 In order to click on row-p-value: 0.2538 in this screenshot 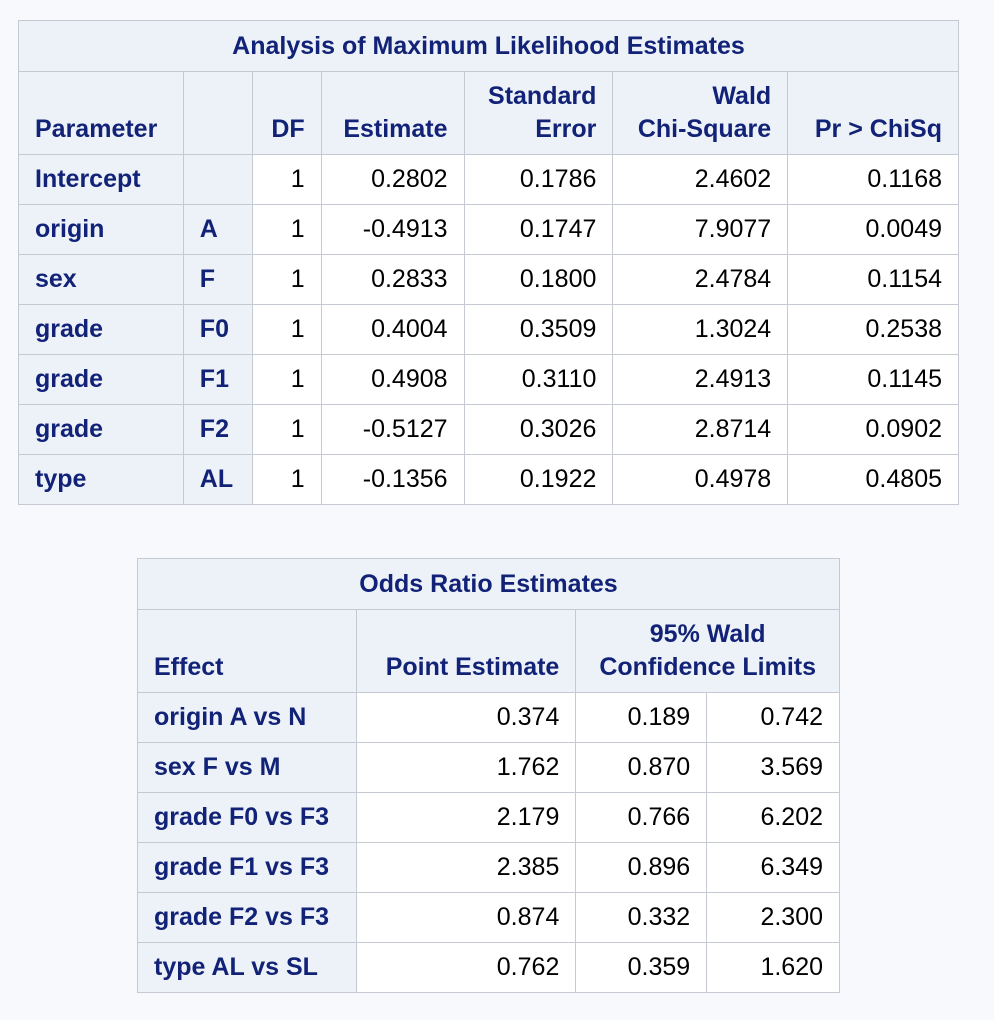, I will do `click(873, 329)`.